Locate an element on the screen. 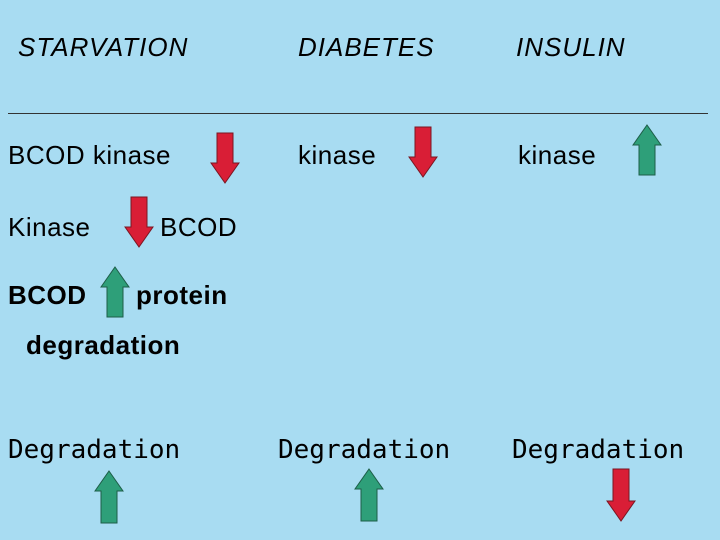  diabetes-kinase-label: kinase is located at coordinates (337, 155).